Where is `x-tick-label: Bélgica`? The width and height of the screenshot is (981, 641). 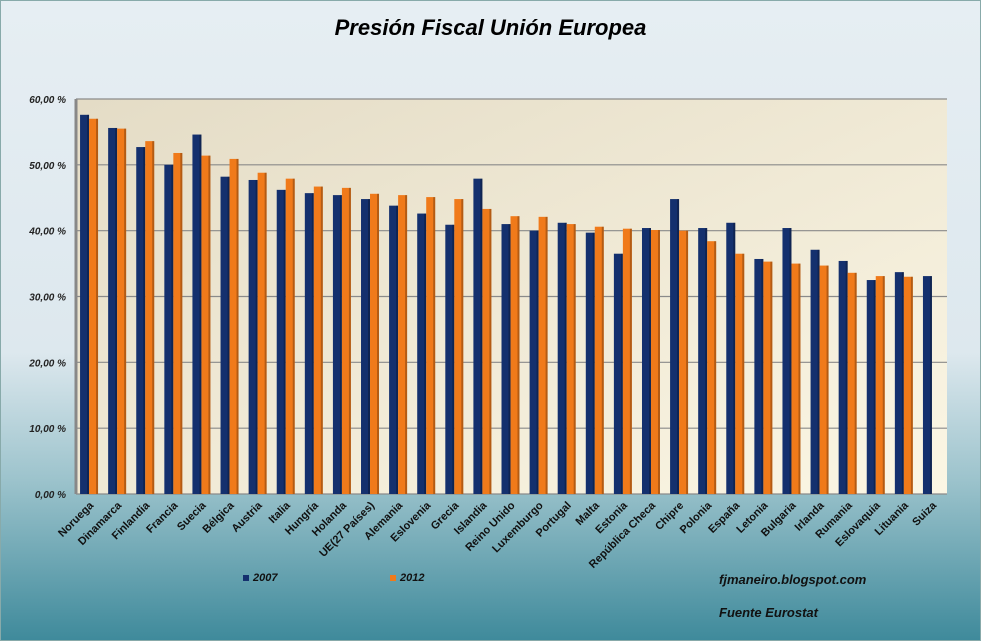 x-tick-label: Bélgica is located at coordinates (218, 517).